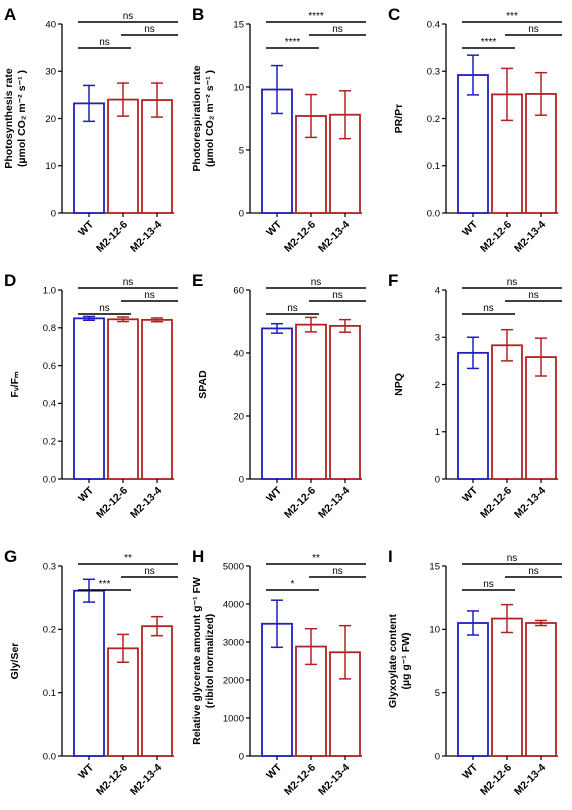  What do you see at coordinates (433, 24) in the screenshot?
I see `y-tick-label: 0.4` at bounding box center [433, 24].